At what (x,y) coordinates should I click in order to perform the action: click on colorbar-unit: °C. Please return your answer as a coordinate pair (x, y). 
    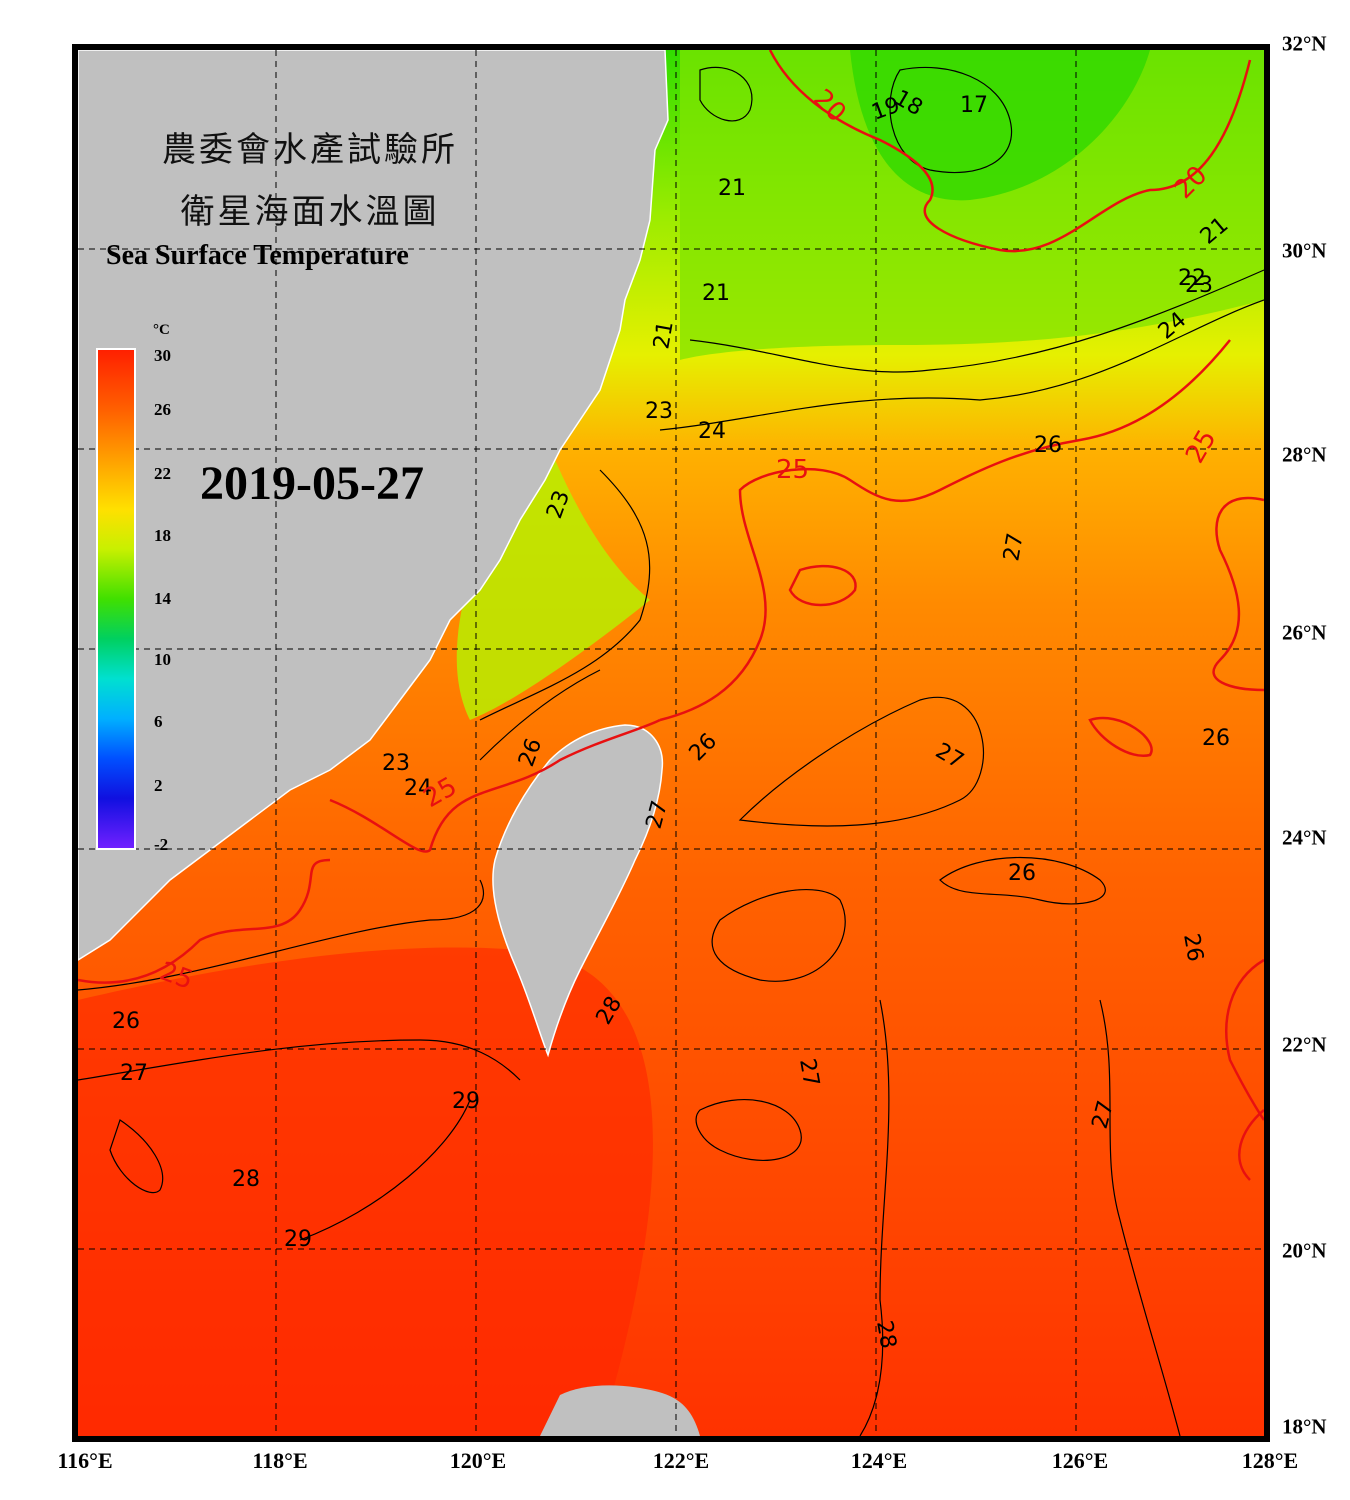
    Looking at the image, I should click on (161, 330).